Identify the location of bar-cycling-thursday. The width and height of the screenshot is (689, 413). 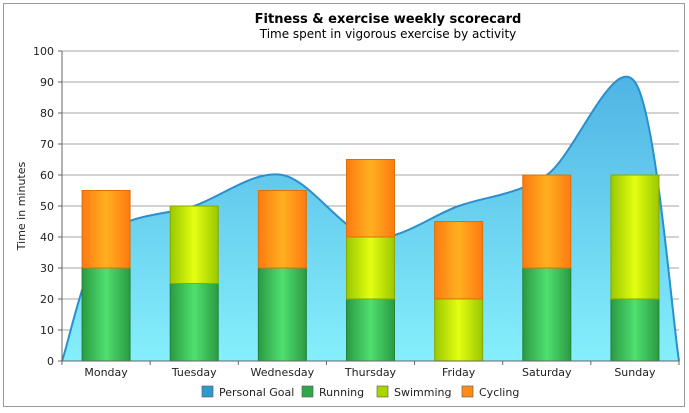
(370, 198).